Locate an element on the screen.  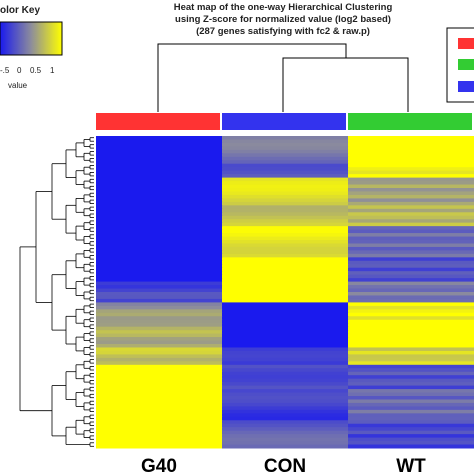
column-label-wt: WT is located at coordinates (411, 465).